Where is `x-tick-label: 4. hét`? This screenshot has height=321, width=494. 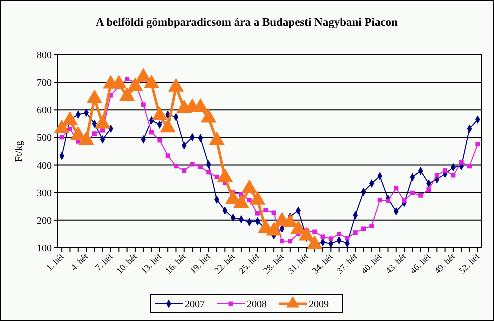
x-tick-label: 4. hét is located at coordinates (79, 262).